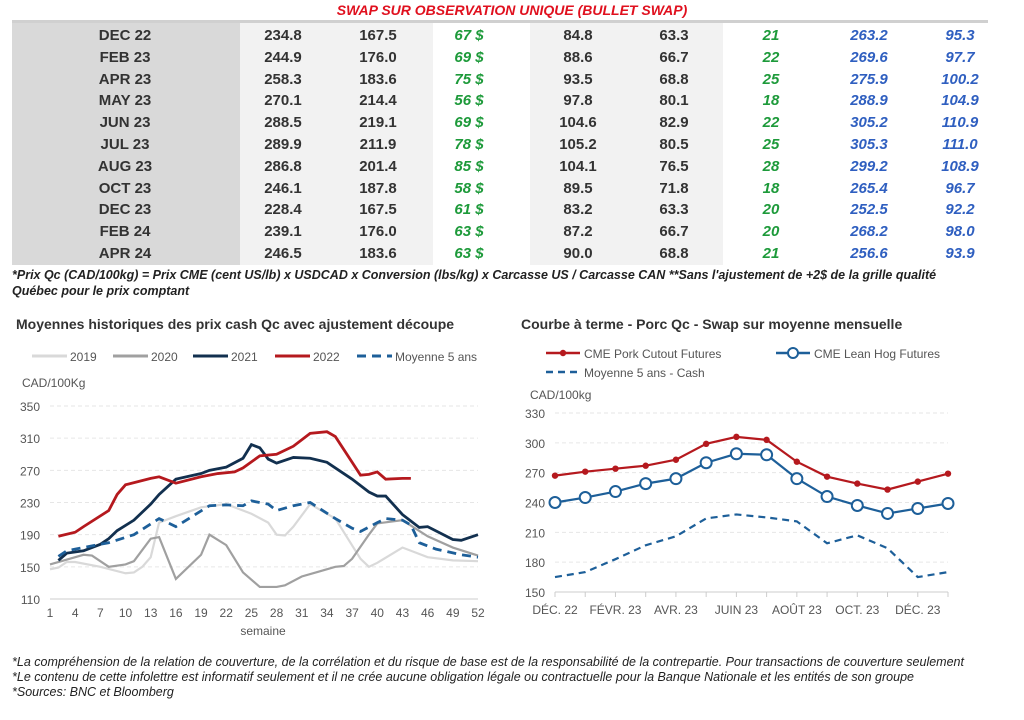 Image resolution: width=1024 pixels, height=720 pixels. I want to click on row-label: APR 24, so click(125, 253).